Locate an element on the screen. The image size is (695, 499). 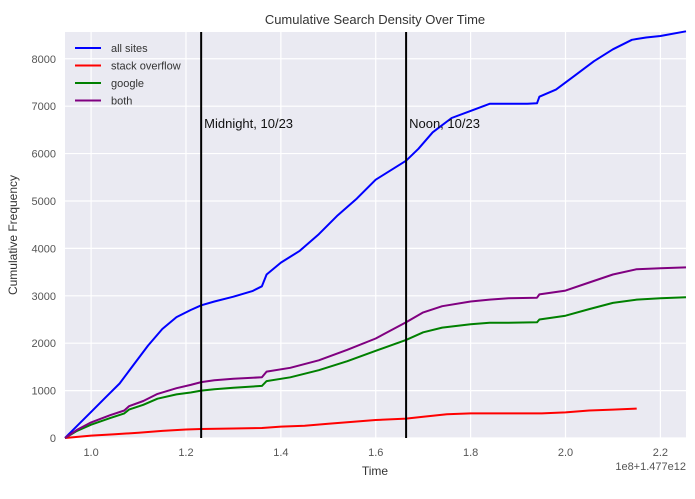
y-tick-label: 1000 is located at coordinates (44, 392).